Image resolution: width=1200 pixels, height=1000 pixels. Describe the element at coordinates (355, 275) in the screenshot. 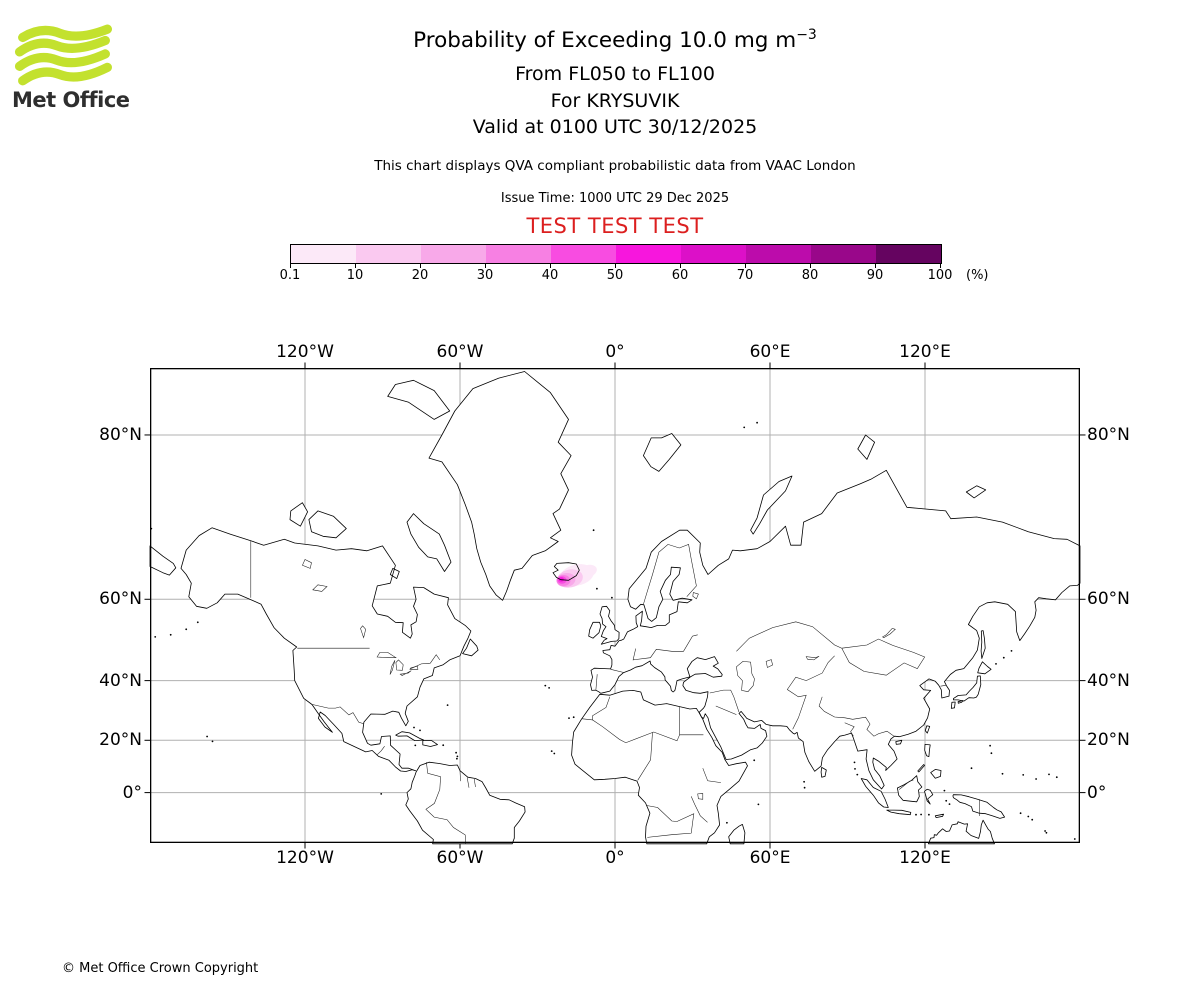

I see `colorbar-tick-label: 10` at that location.